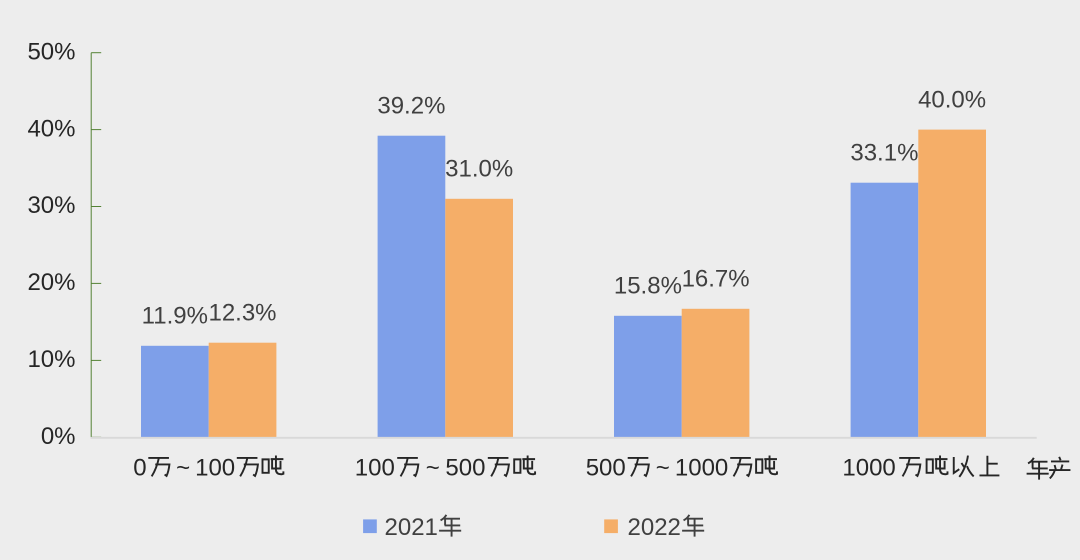 The image size is (1080, 560). What do you see at coordinates (139, 468) in the screenshot?
I see `svg-text: 0` at bounding box center [139, 468].